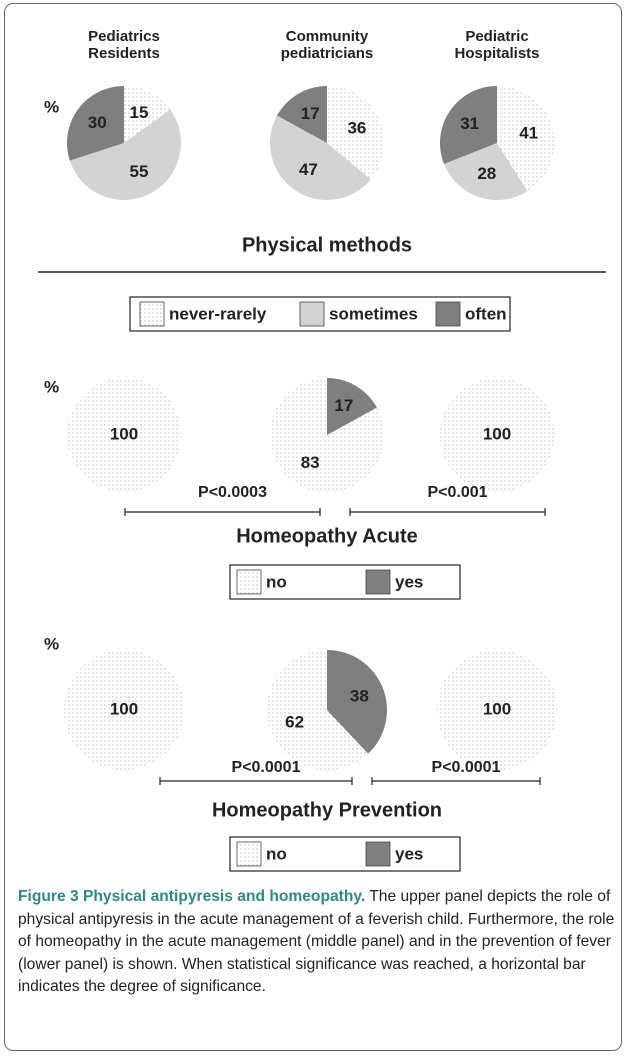 The width and height of the screenshot is (629, 1056). What do you see at coordinates (457, 492) in the screenshot?
I see `significance-label: P<0.001` at bounding box center [457, 492].